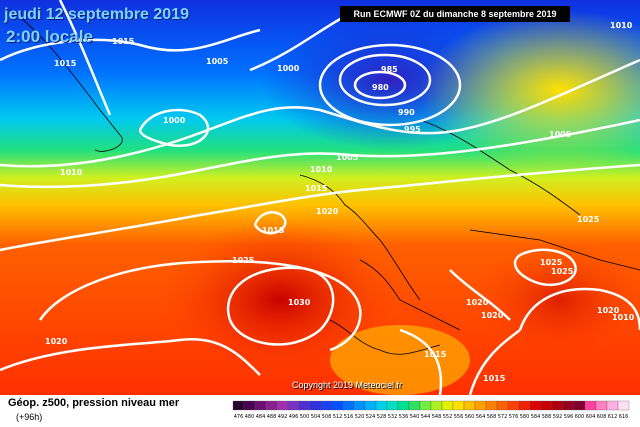 The image size is (640, 427). Describe the element at coordinates (525, 417) in the screenshot. I see `legend-label: 580` at that location.